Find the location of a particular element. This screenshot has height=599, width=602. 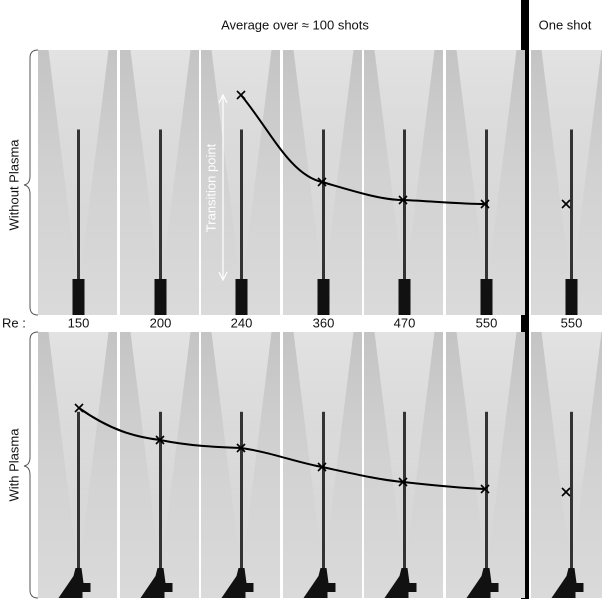

arrow-head is located at coordinates (223, 187).